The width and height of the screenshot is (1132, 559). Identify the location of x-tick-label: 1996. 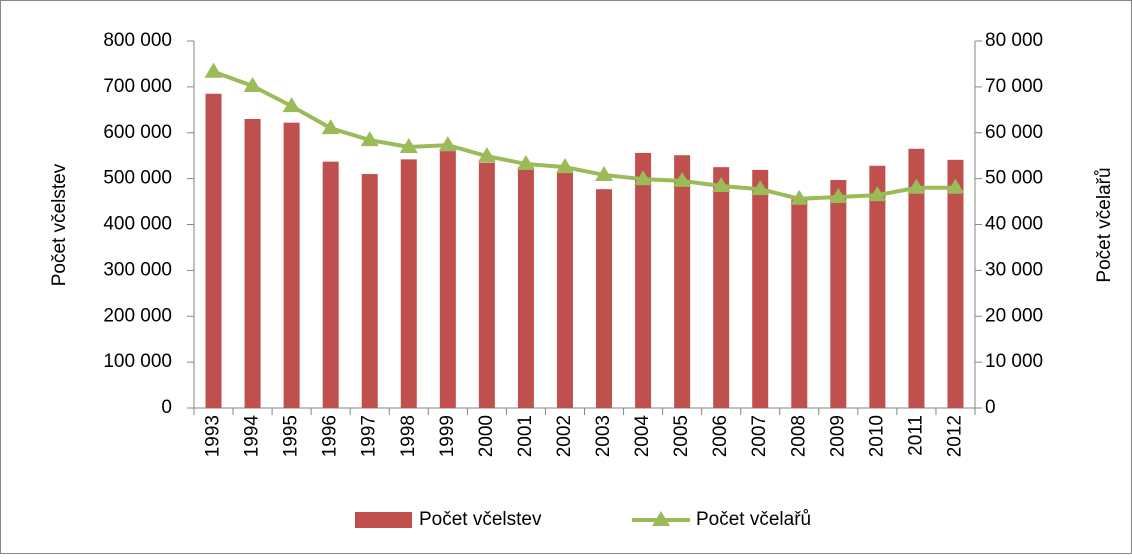
(330, 436).